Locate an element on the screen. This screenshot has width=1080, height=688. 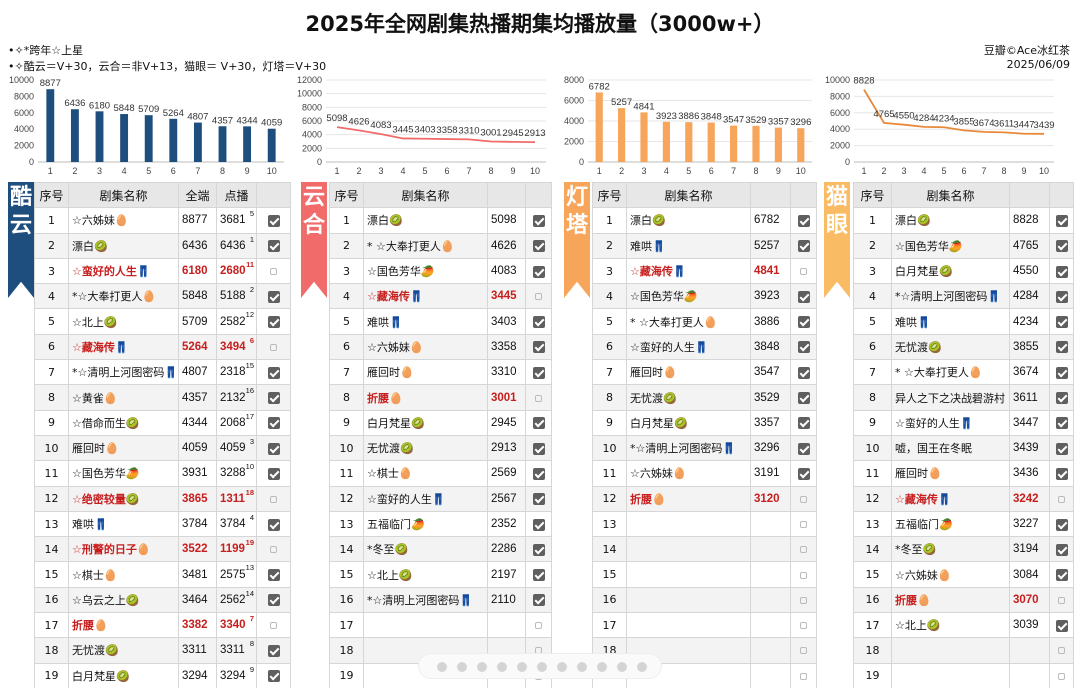
table-row: 1 漂白🥝 8828 is located at coordinates (963, 220).